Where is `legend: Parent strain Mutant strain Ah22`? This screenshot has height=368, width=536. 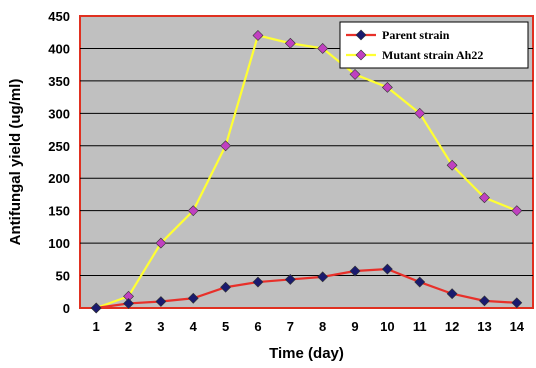
legend: Parent strain Mutant strain Ah22 is located at coordinates (434, 45).